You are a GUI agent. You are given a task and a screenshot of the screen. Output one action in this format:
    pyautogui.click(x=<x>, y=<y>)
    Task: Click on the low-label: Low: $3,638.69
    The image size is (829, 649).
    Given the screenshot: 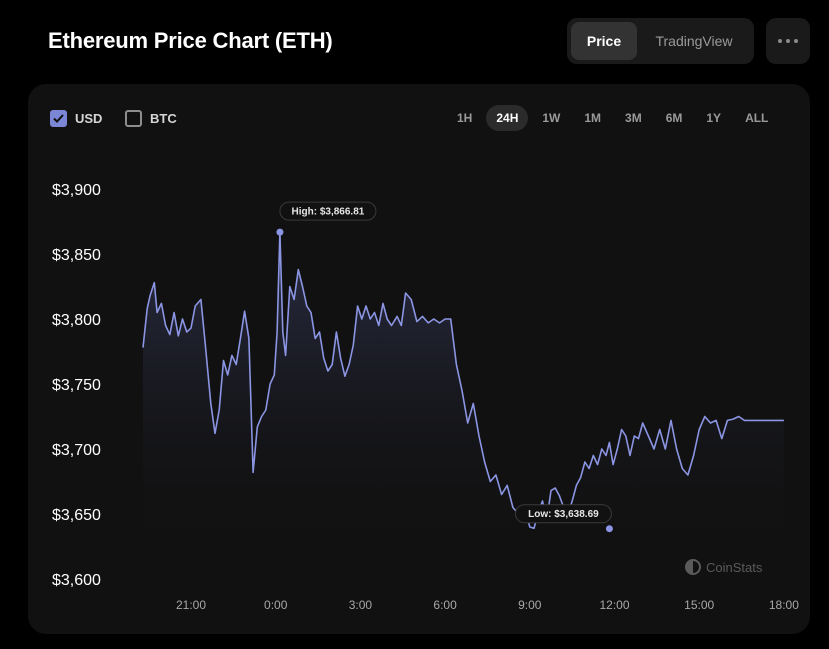 What is the action you would take?
    pyautogui.click(x=563, y=514)
    